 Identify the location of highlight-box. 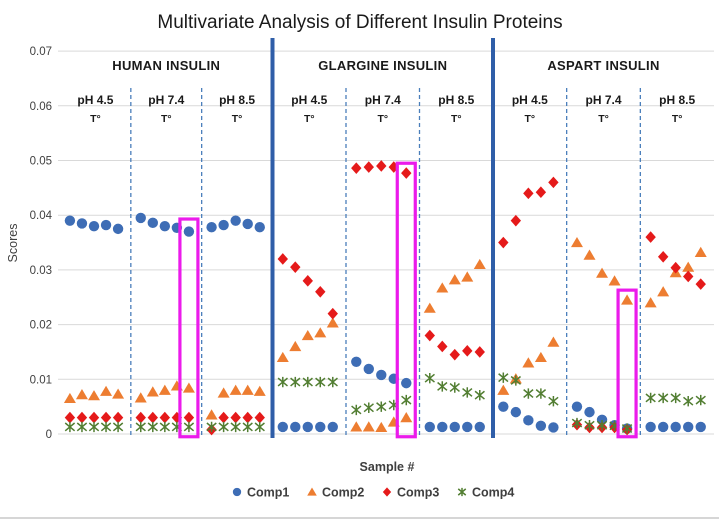
(627, 363).